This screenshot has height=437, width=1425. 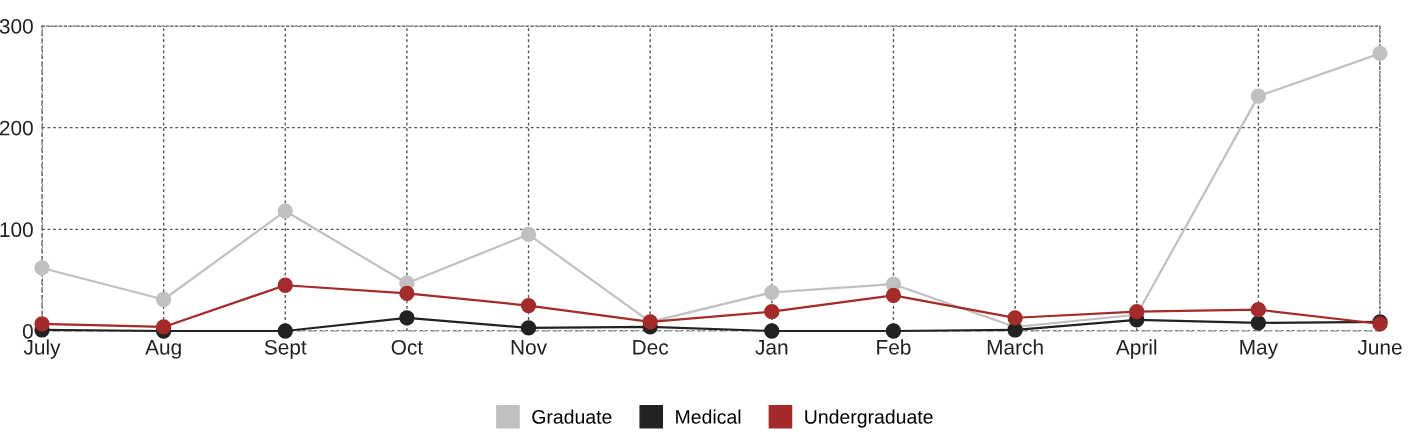 I want to click on y-tick-label: 300, so click(x=16, y=26).